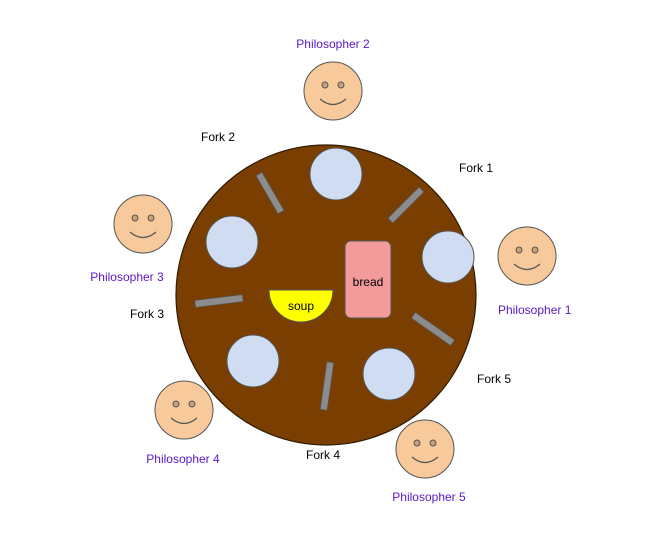  I want to click on philosopher-4-face, so click(184, 410).